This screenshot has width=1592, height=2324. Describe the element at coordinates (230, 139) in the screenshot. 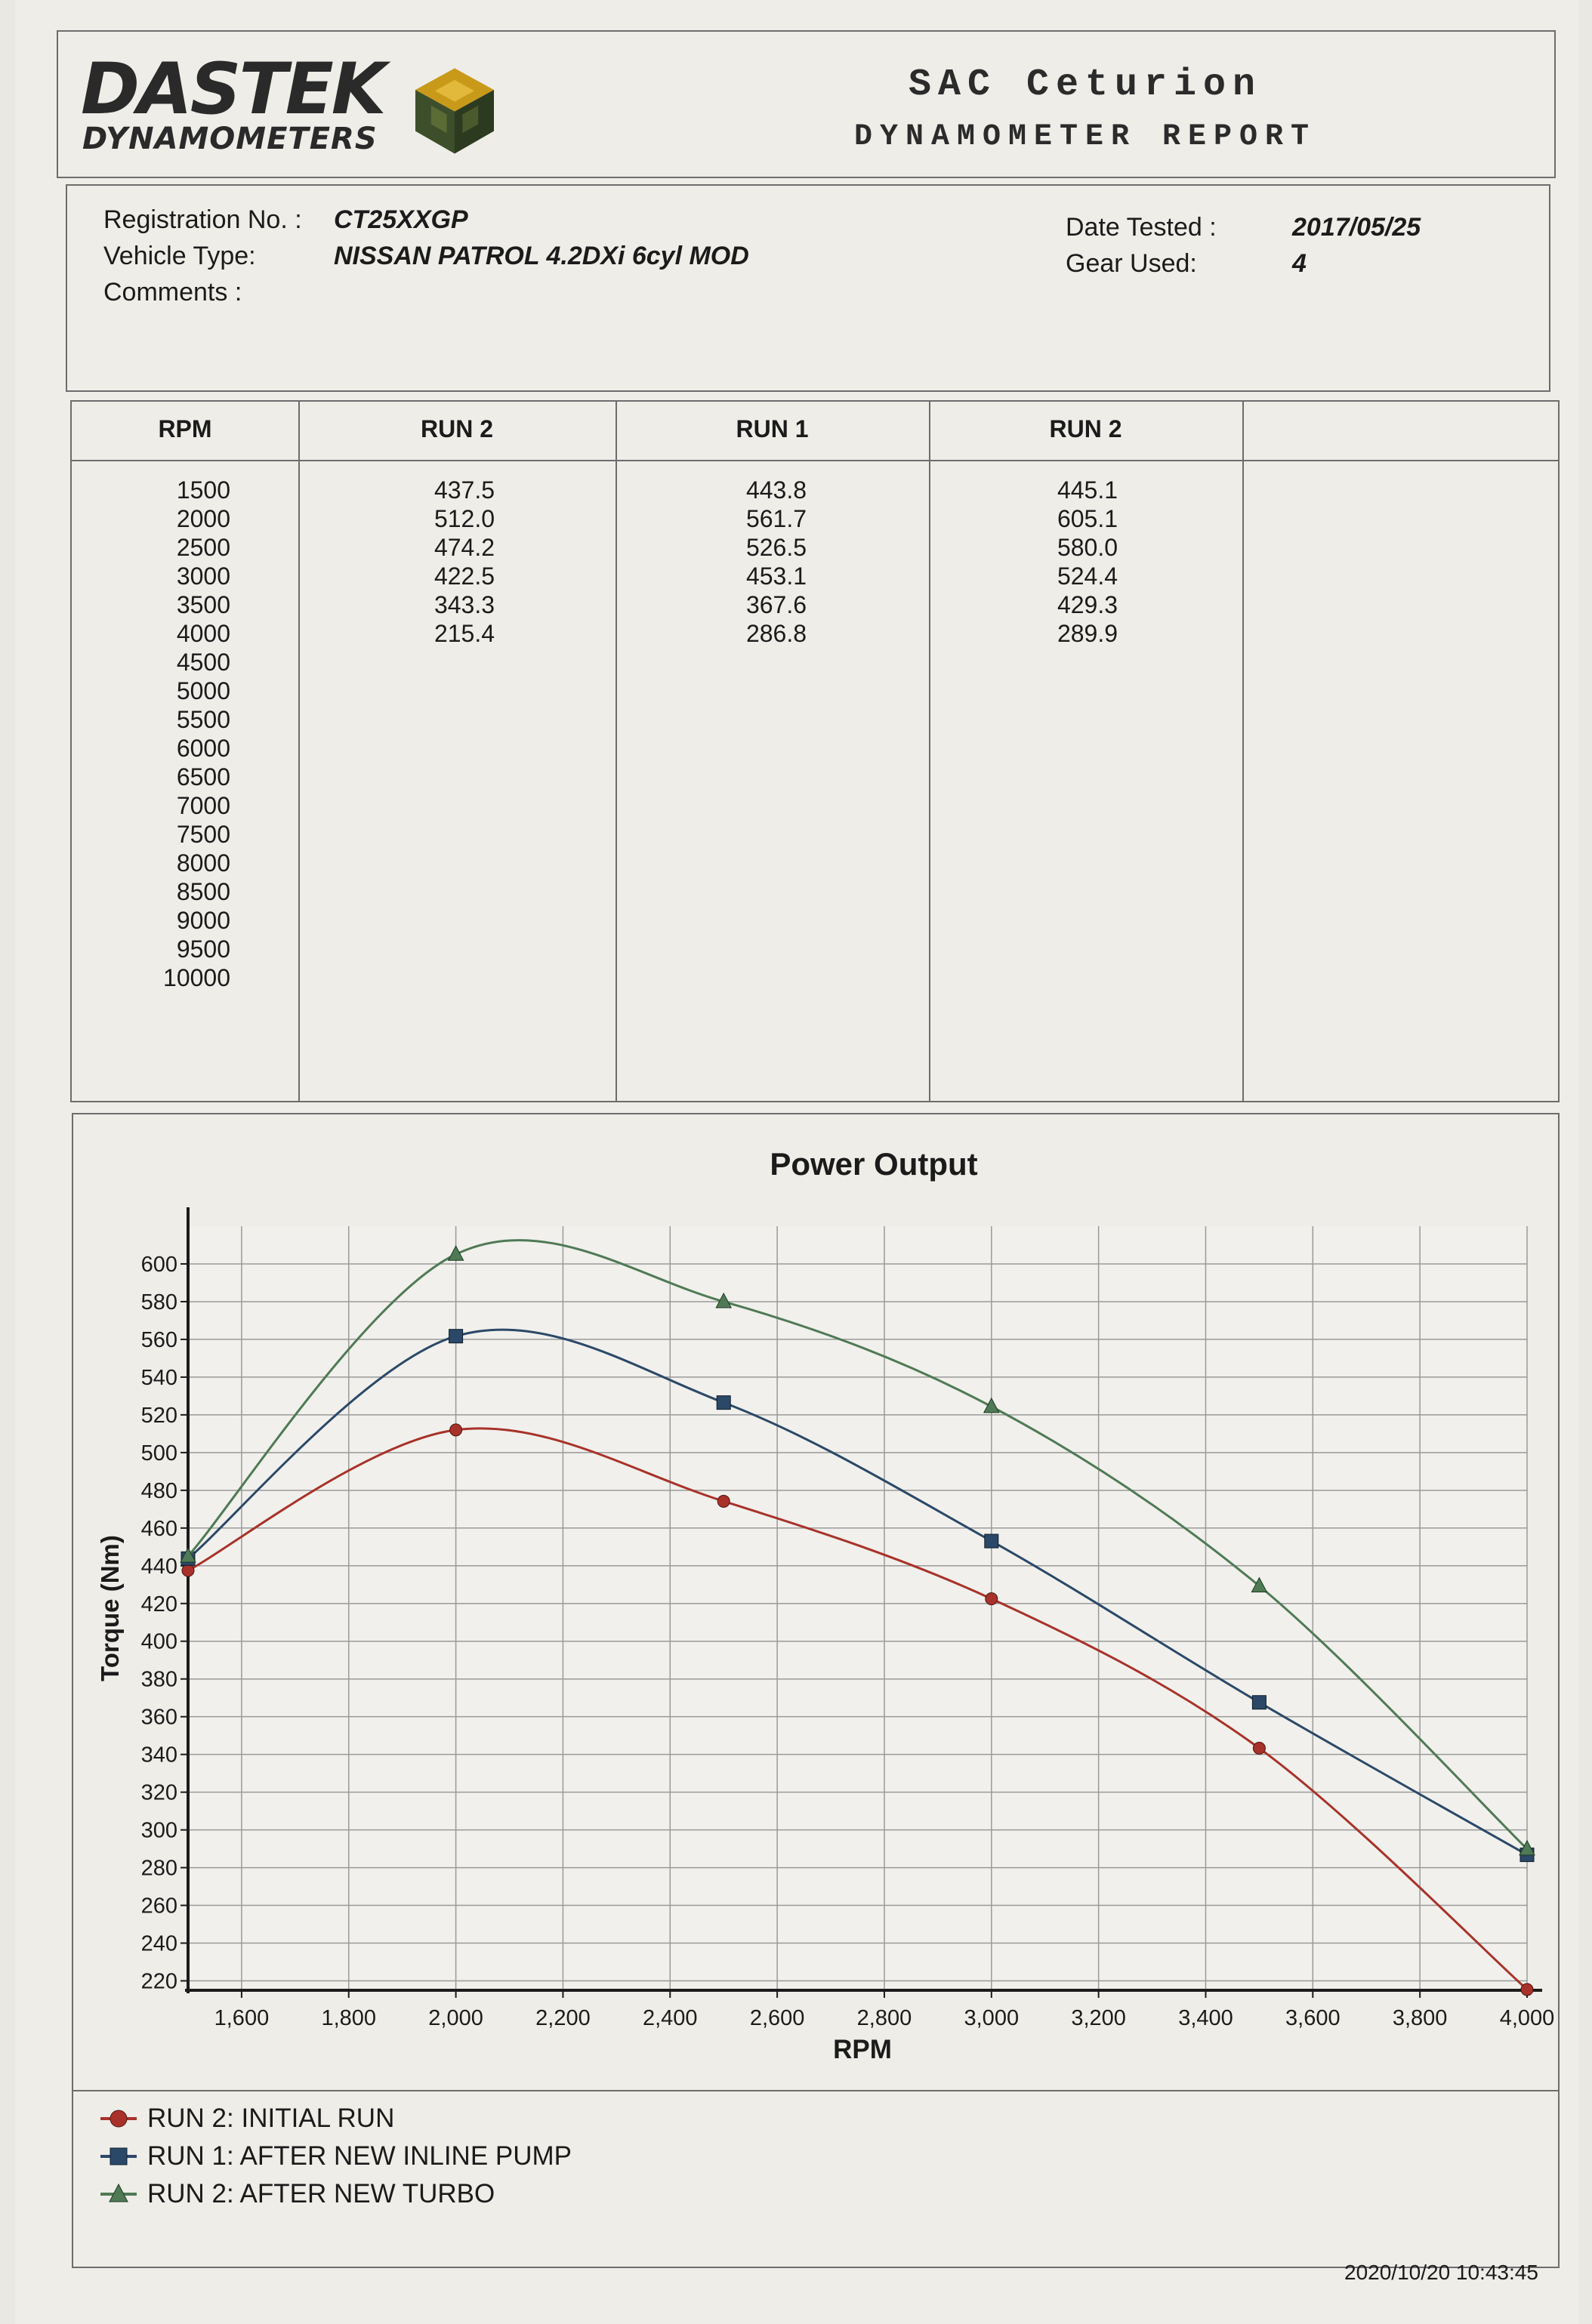

I see `logo-tagline: DYNAMOMETERS` at that location.